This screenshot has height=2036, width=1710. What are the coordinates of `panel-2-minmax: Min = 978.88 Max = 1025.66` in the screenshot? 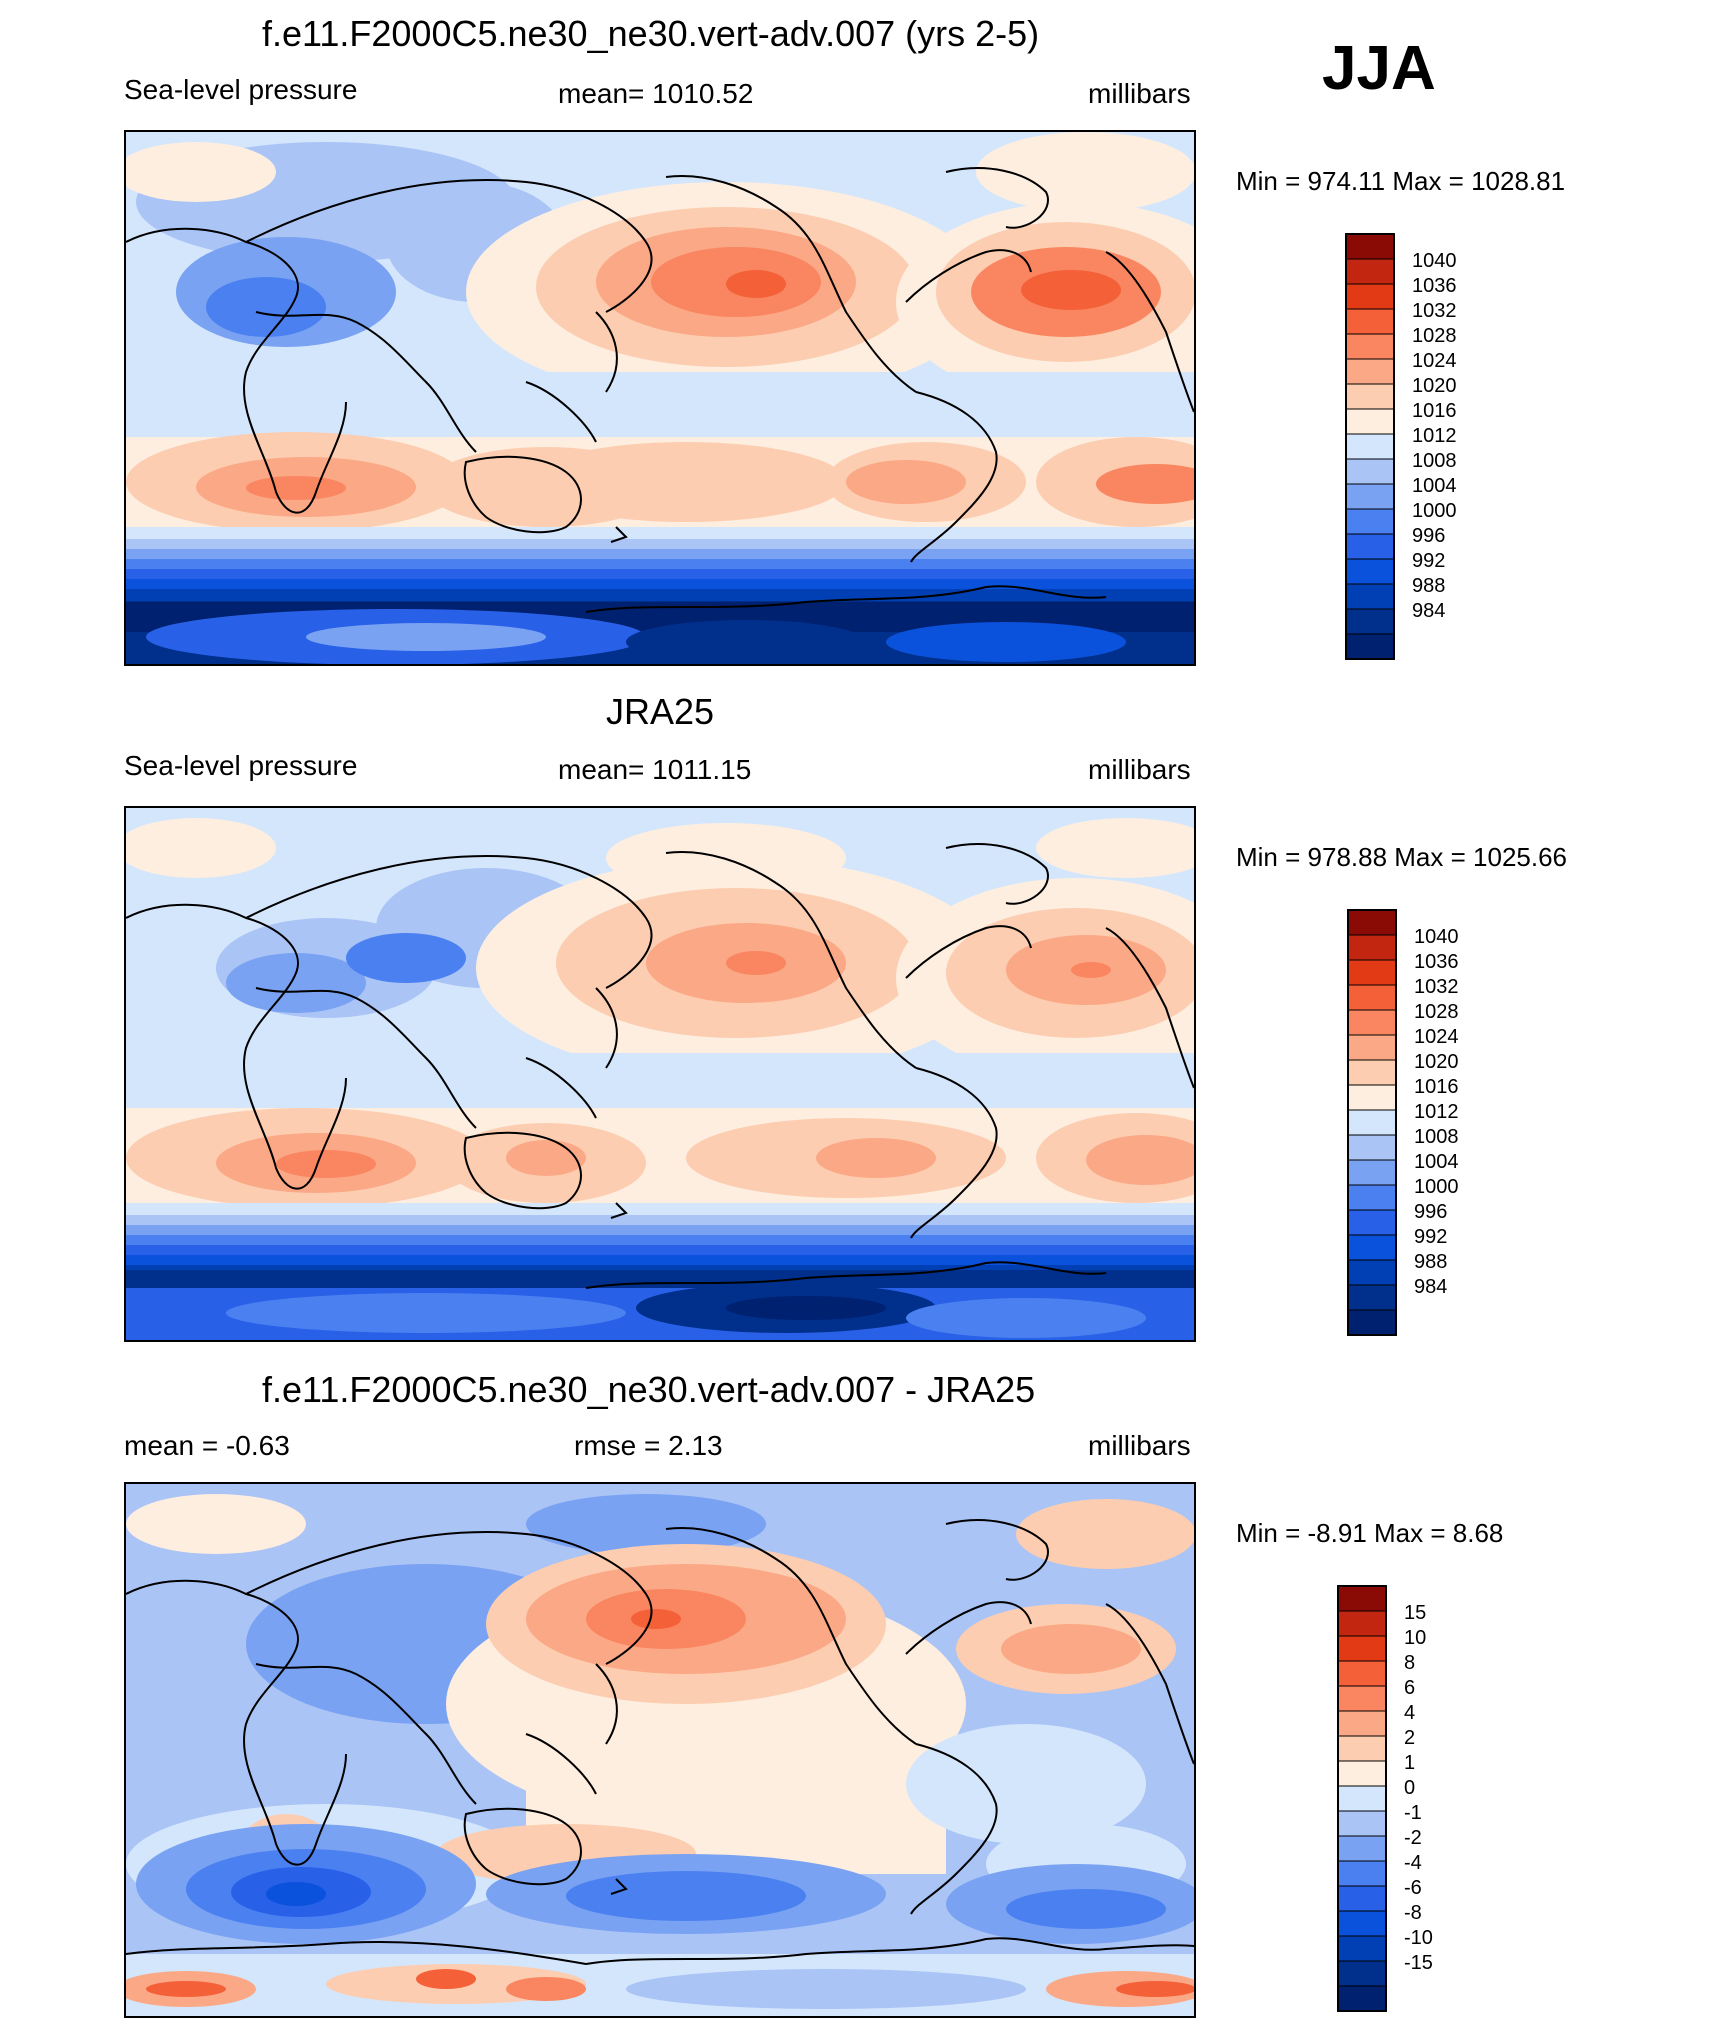 It's located at (1402, 857).